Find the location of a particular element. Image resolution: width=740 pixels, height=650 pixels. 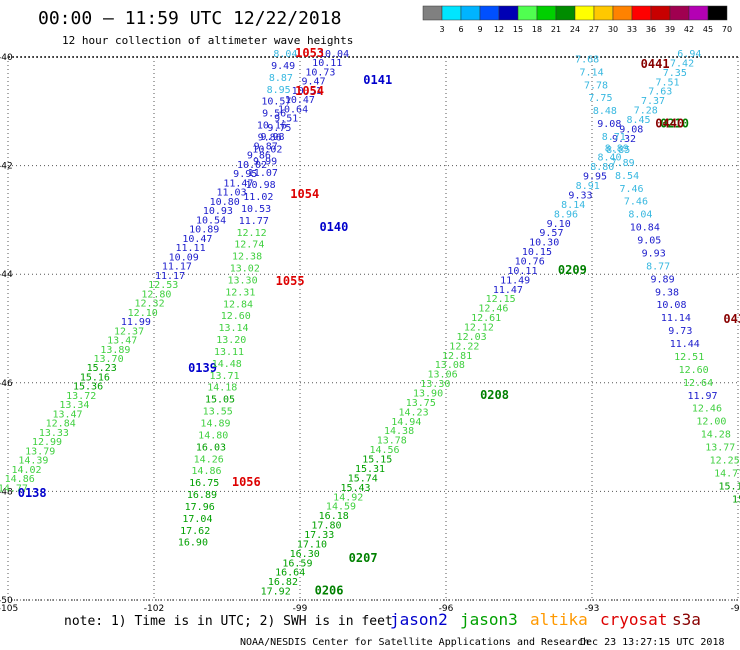

swh-value: 8.77 is located at coordinates (658, 266).